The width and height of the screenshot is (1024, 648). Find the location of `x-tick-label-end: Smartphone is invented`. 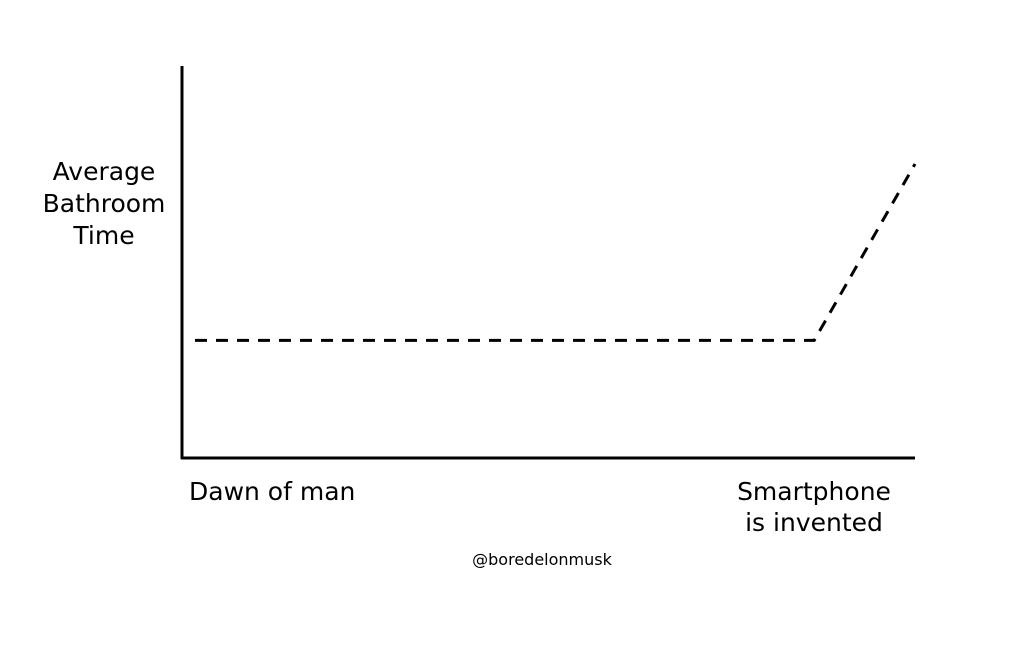

x-tick-label-end: Smartphone is invented is located at coordinates (814, 507).